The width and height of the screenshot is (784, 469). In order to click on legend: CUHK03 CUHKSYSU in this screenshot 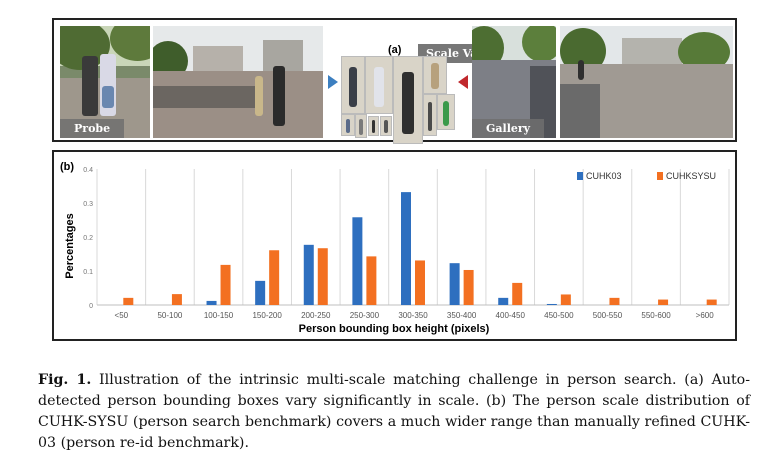, I will do `click(646, 176)`.